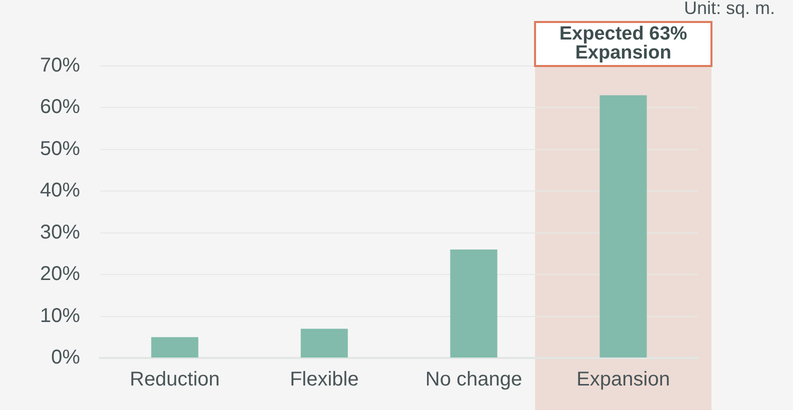 This screenshot has height=410, width=793. What do you see at coordinates (60, 315) in the screenshot?
I see `y-tick-label: 10%` at bounding box center [60, 315].